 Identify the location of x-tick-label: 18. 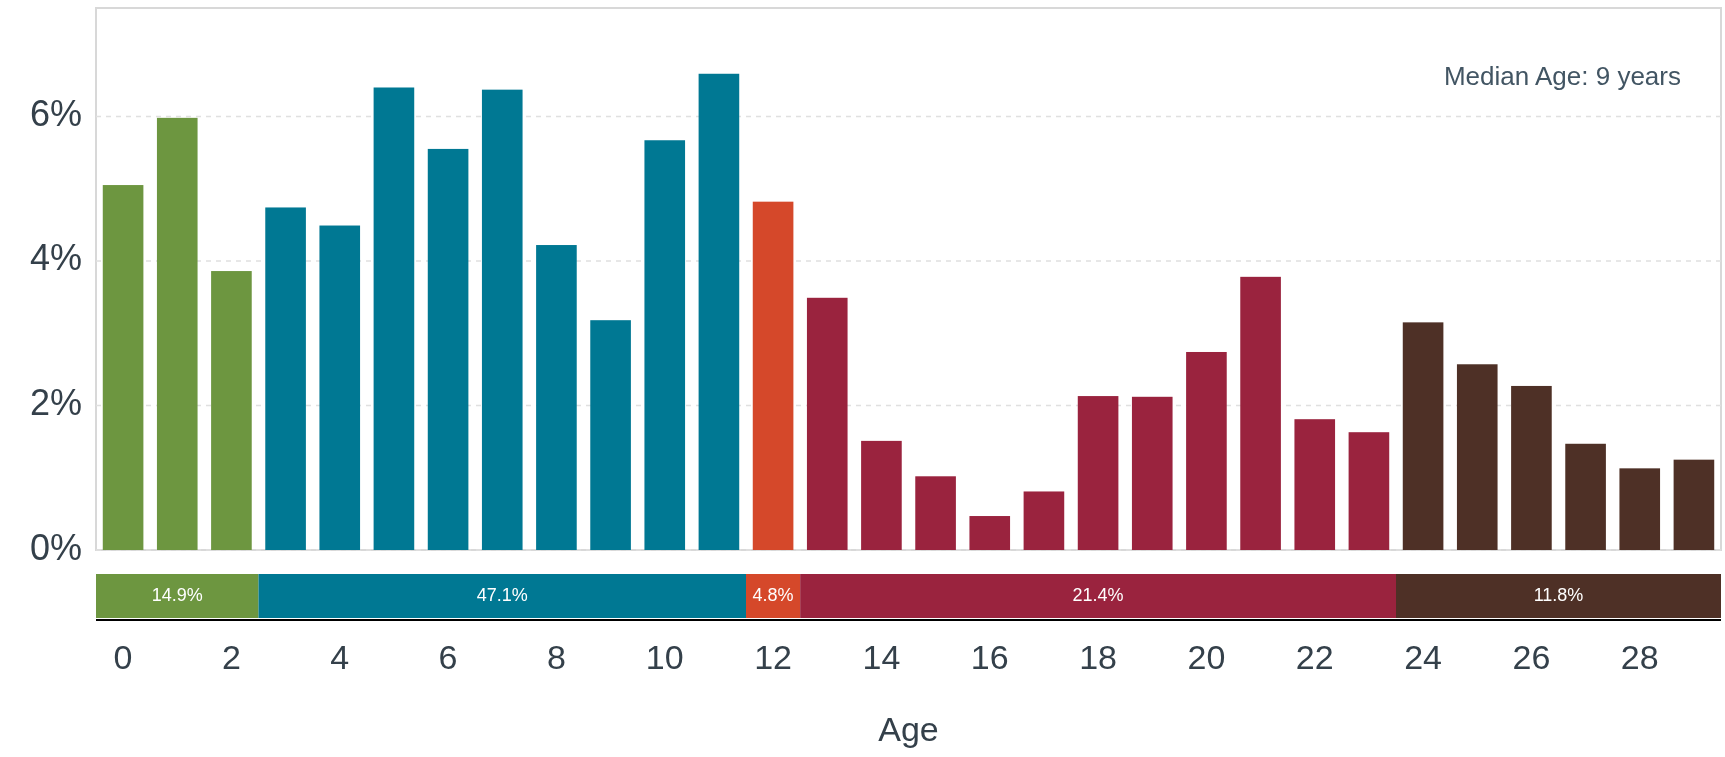
(1098, 656).